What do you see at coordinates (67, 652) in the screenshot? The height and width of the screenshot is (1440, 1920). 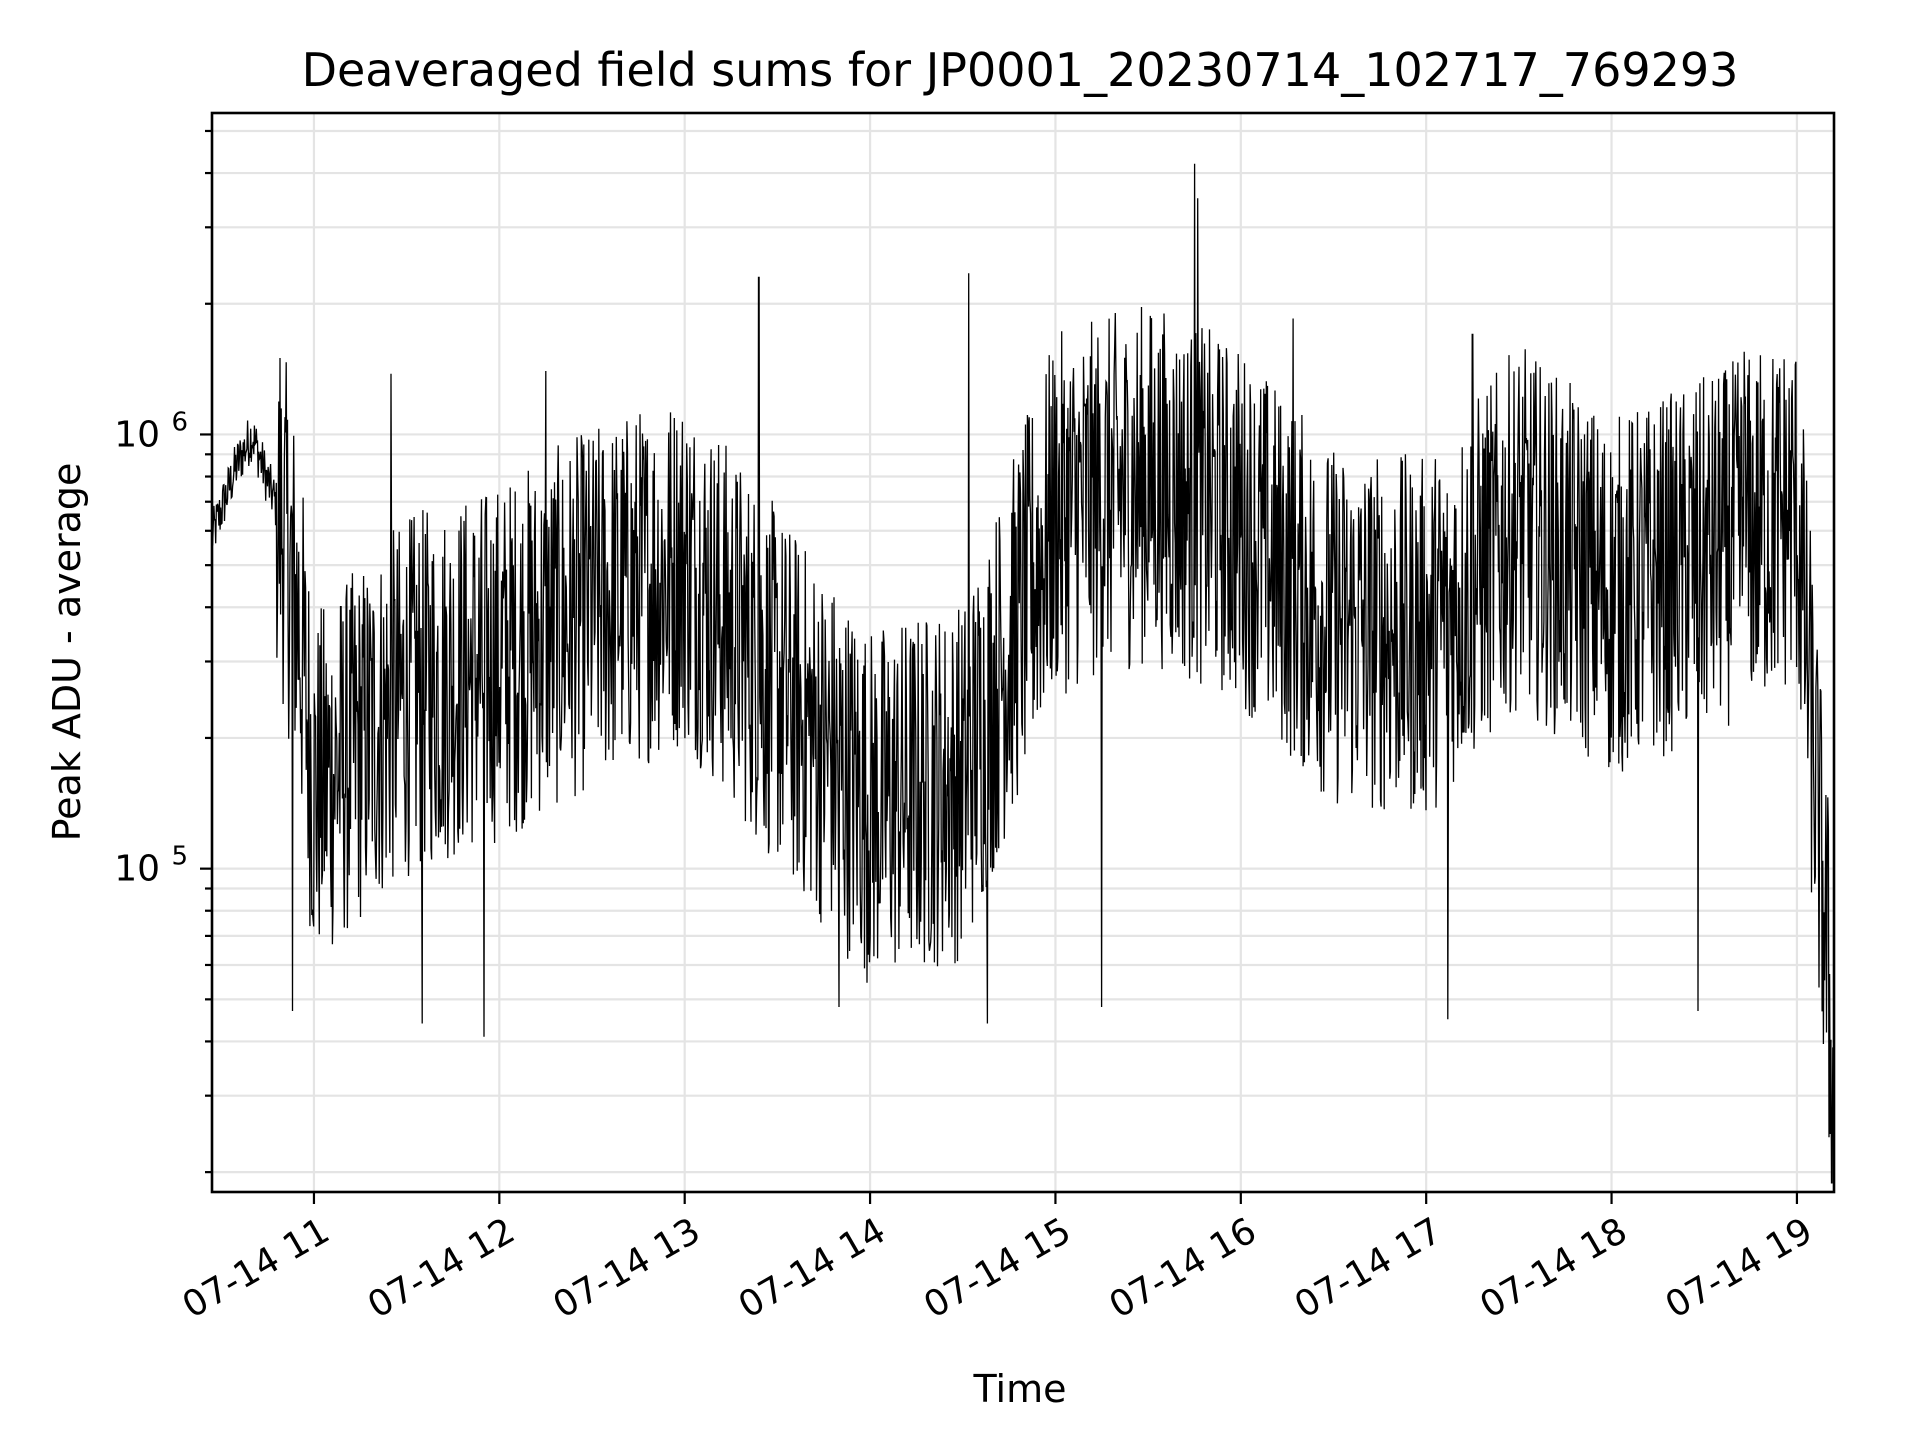 I see `y-axis-label: Peak ADU - average` at bounding box center [67, 652].